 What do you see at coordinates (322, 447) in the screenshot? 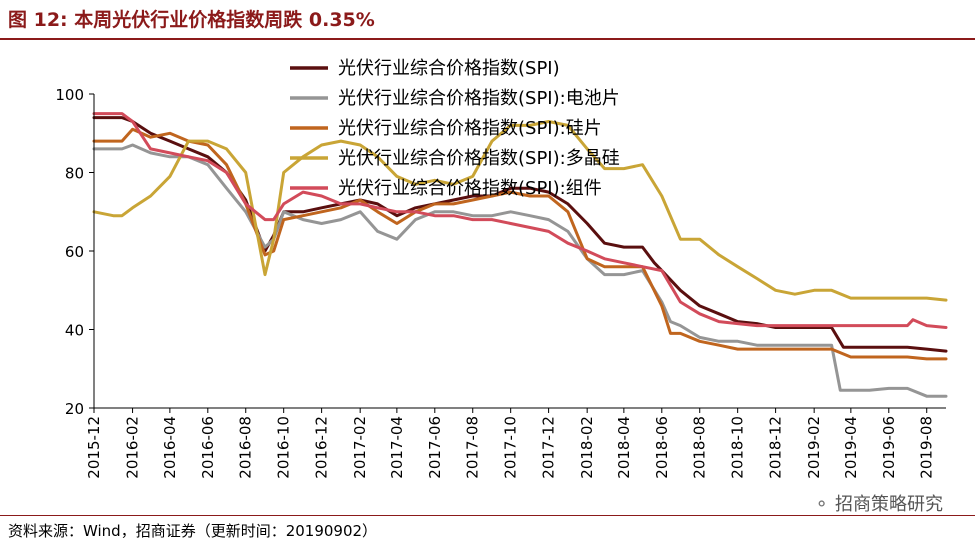
I see `x-tick-label: 2016-12` at bounding box center [322, 447].